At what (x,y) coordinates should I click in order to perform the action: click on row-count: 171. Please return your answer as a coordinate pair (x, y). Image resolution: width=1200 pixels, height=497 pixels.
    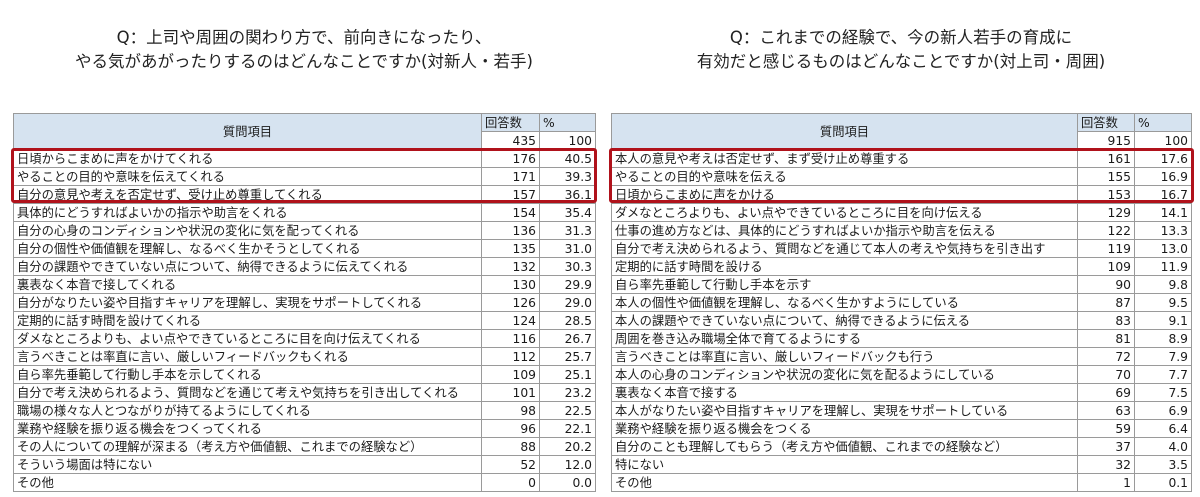
    Looking at the image, I should click on (510, 176).